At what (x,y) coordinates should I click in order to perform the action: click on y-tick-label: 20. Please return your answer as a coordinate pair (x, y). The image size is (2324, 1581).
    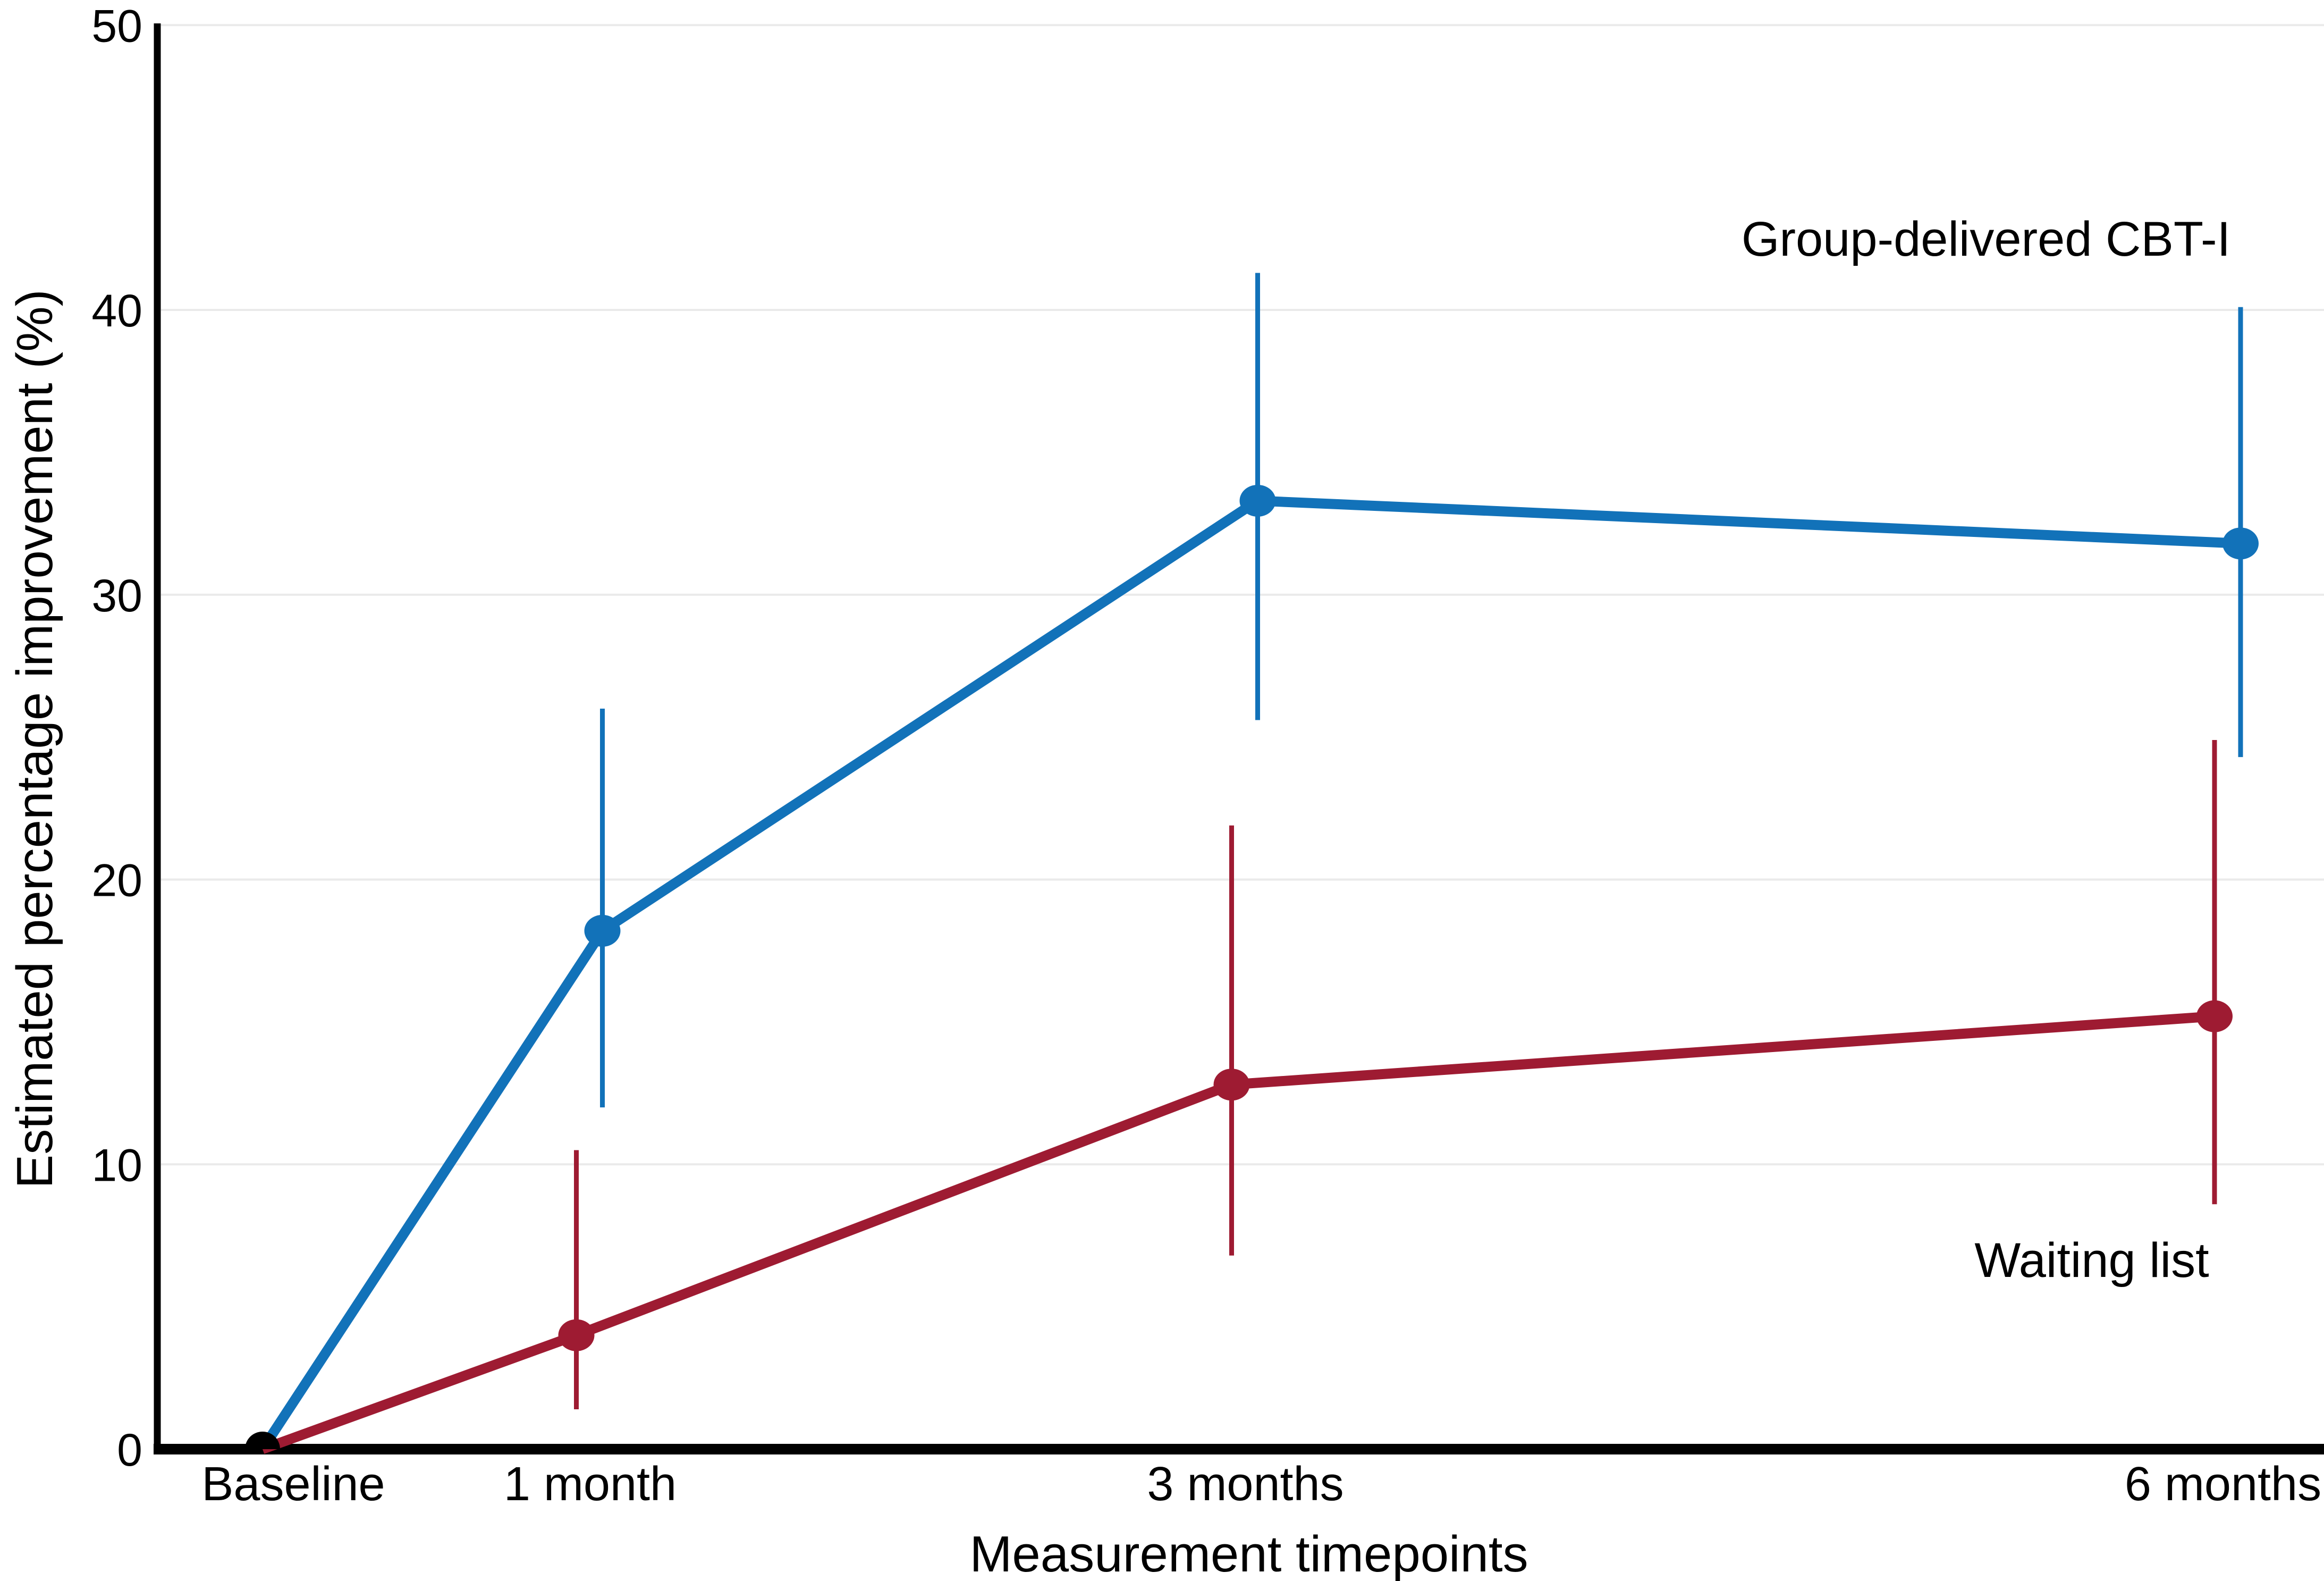
    Looking at the image, I should click on (116, 881).